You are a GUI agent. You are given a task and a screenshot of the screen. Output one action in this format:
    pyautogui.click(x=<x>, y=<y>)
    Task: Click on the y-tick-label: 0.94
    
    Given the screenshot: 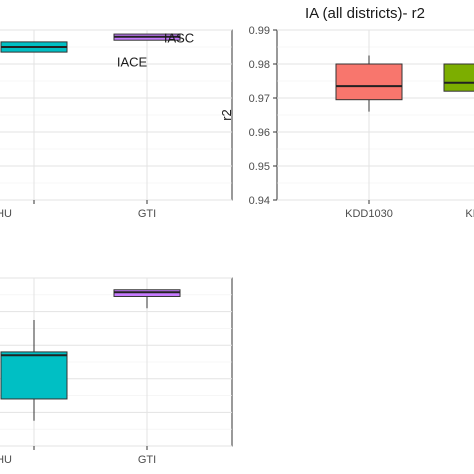 What is the action you would take?
    pyautogui.click(x=259, y=201)
    